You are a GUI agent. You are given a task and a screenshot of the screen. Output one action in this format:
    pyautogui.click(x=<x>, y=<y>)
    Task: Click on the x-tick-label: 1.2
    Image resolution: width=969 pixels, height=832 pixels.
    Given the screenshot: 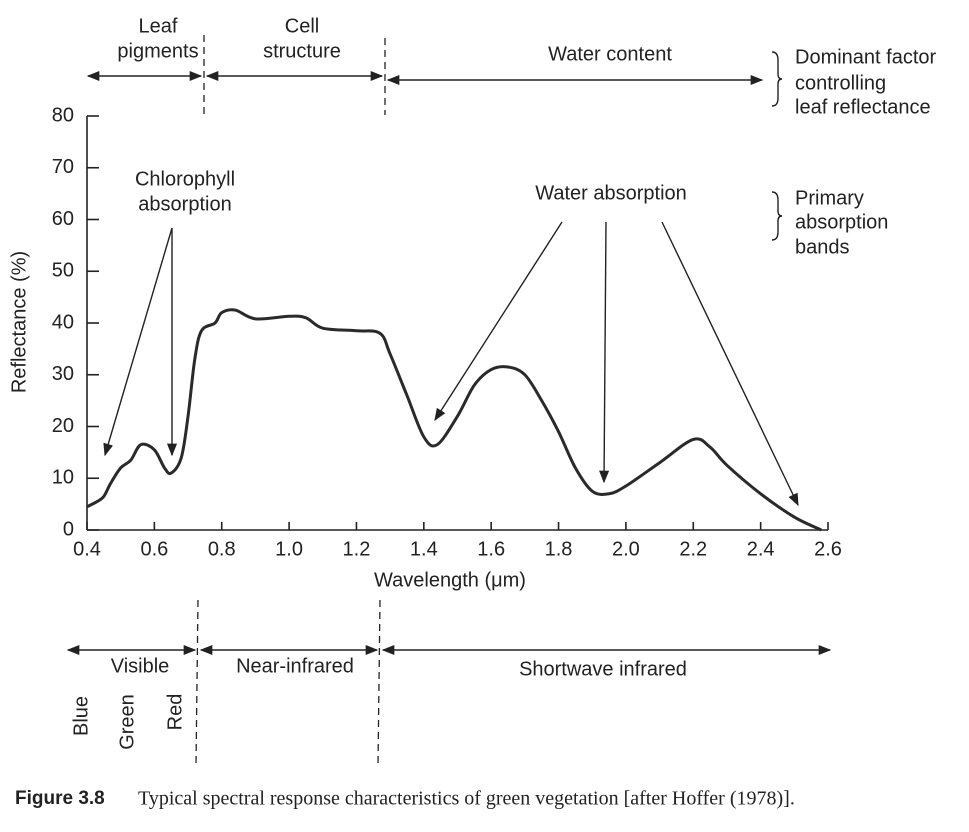 What is the action you would take?
    pyautogui.click(x=357, y=549)
    